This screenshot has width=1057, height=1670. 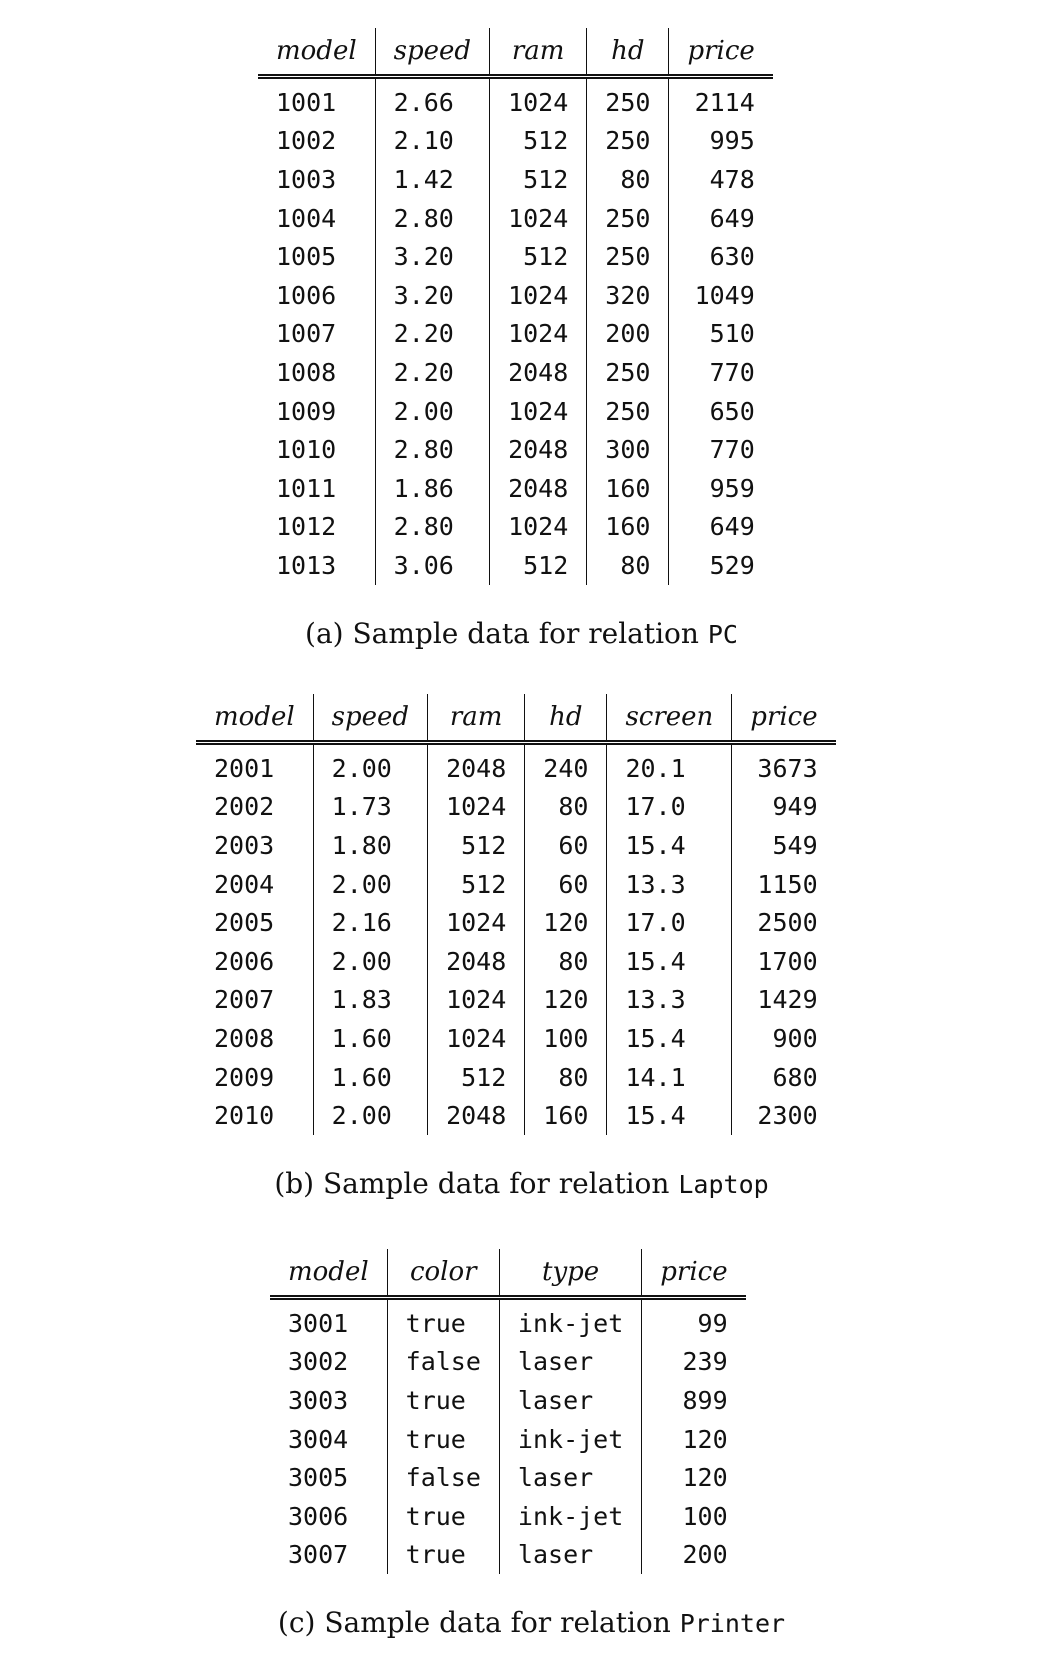 What do you see at coordinates (432, 527) in the screenshot?
I see `cell-speed: 2.80` at bounding box center [432, 527].